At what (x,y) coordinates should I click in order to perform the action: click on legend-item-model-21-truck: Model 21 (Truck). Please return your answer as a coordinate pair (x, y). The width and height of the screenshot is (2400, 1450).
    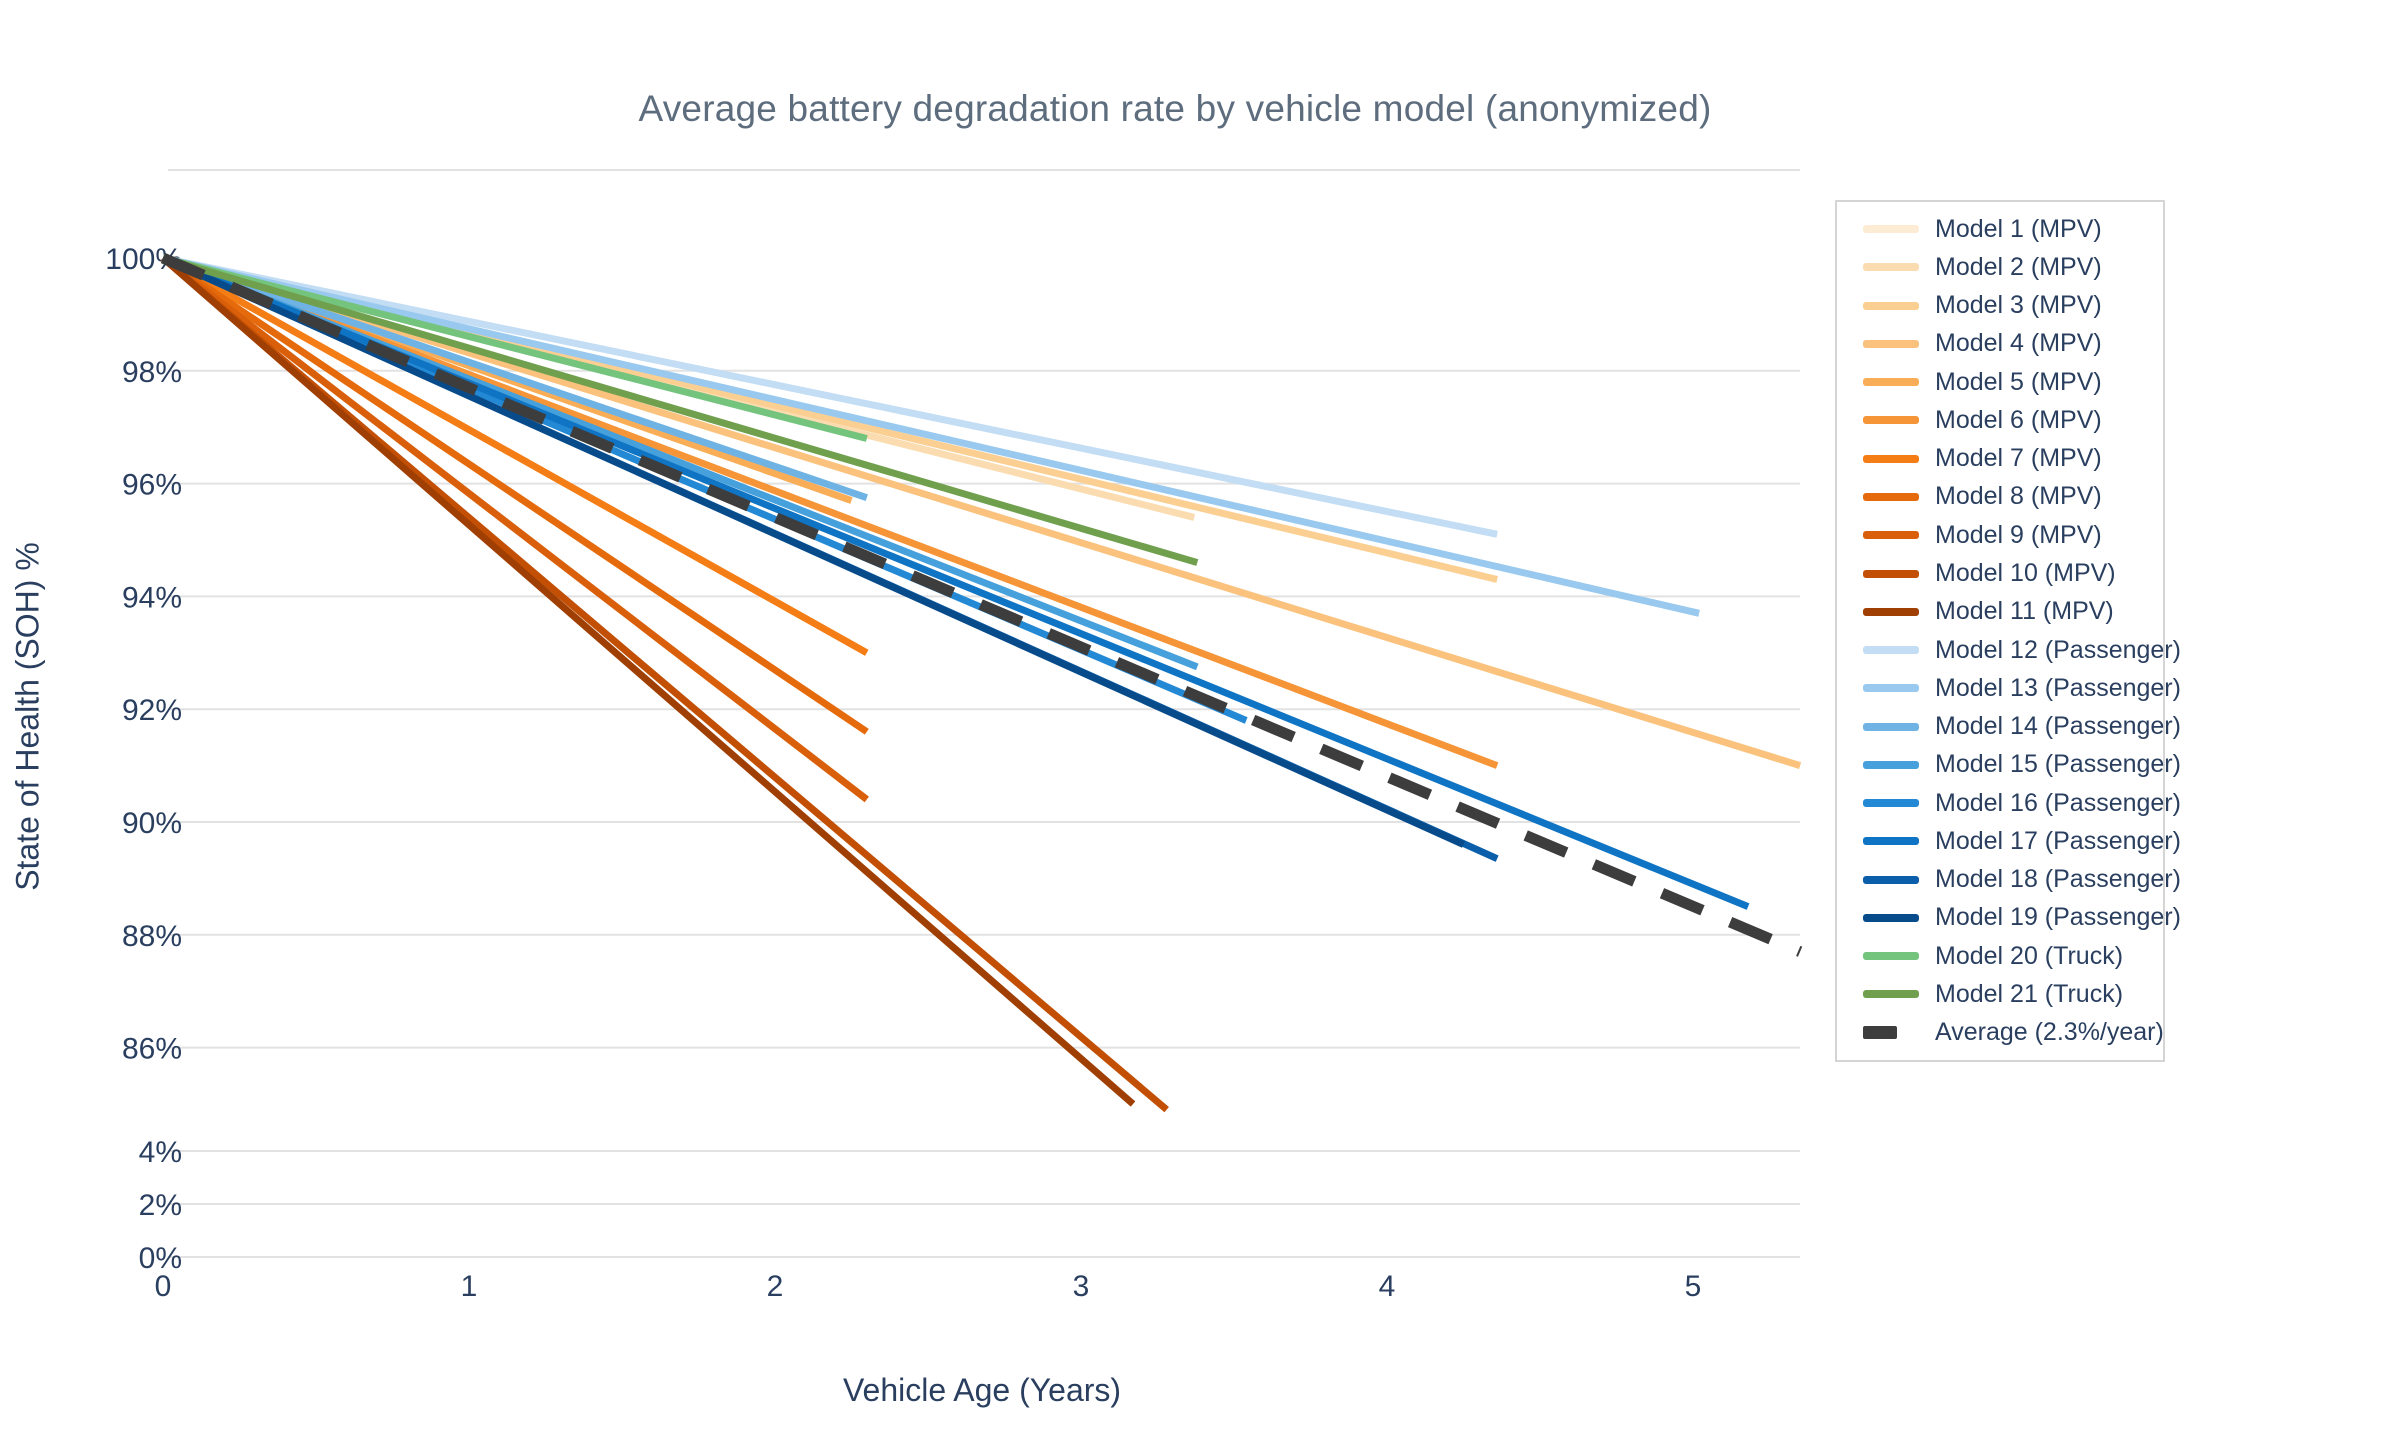
    Looking at the image, I should click on (2000, 994).